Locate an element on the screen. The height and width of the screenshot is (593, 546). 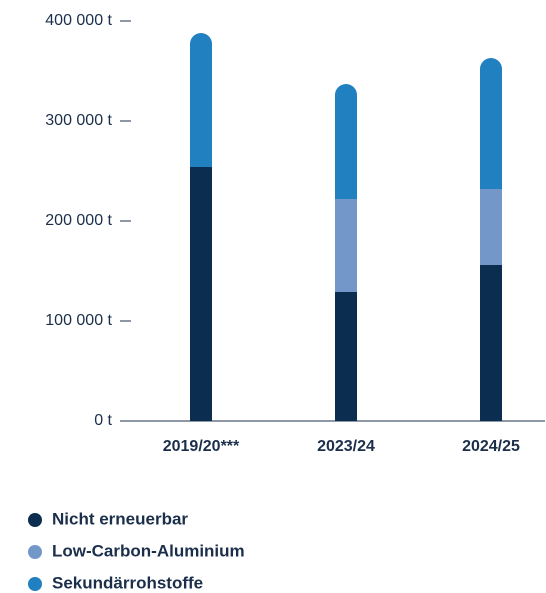
legend-label: Nicht erneuerbar is located at coordinates (120, 518).